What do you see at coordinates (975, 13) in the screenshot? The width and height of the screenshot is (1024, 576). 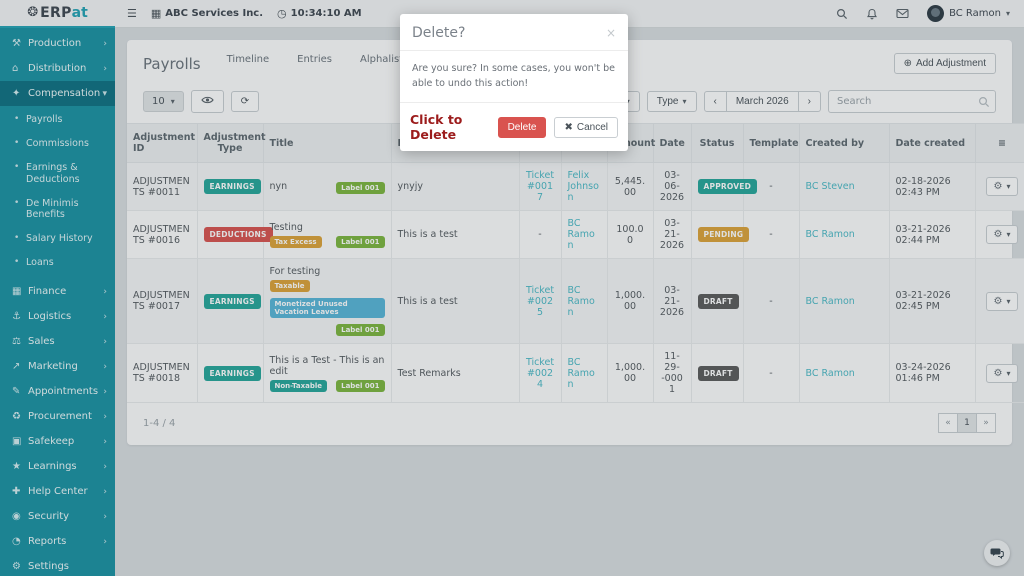 I see `user-name: BC Ramon` at bounding box center [975, 13].